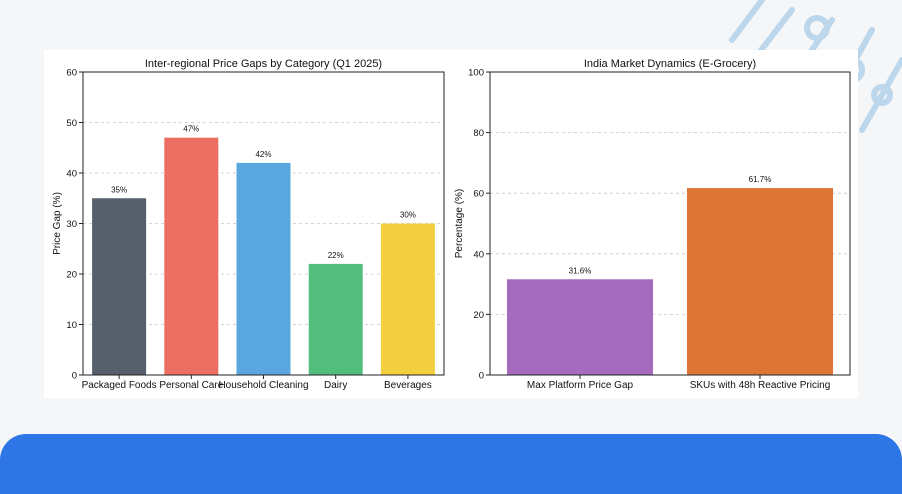 This screenshot has width=902, height=494. What do you see at coordinates (71, 224) in the screenshot?
I see `y-tick-label: 30` at bounding box center [71, 224].